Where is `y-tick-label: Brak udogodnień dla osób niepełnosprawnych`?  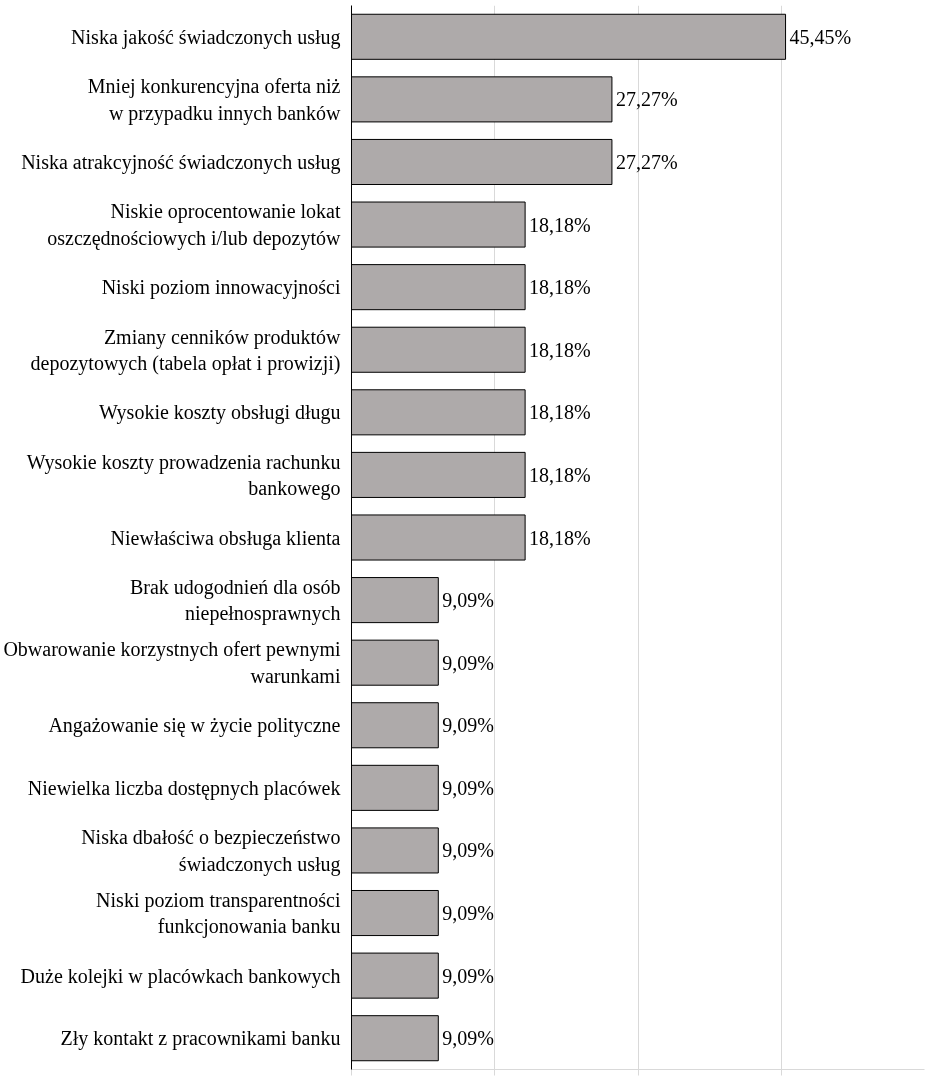 y-tick-label: Brak udogodnień dla osób niepełnosprawnych is located at coordinates (235, 600).